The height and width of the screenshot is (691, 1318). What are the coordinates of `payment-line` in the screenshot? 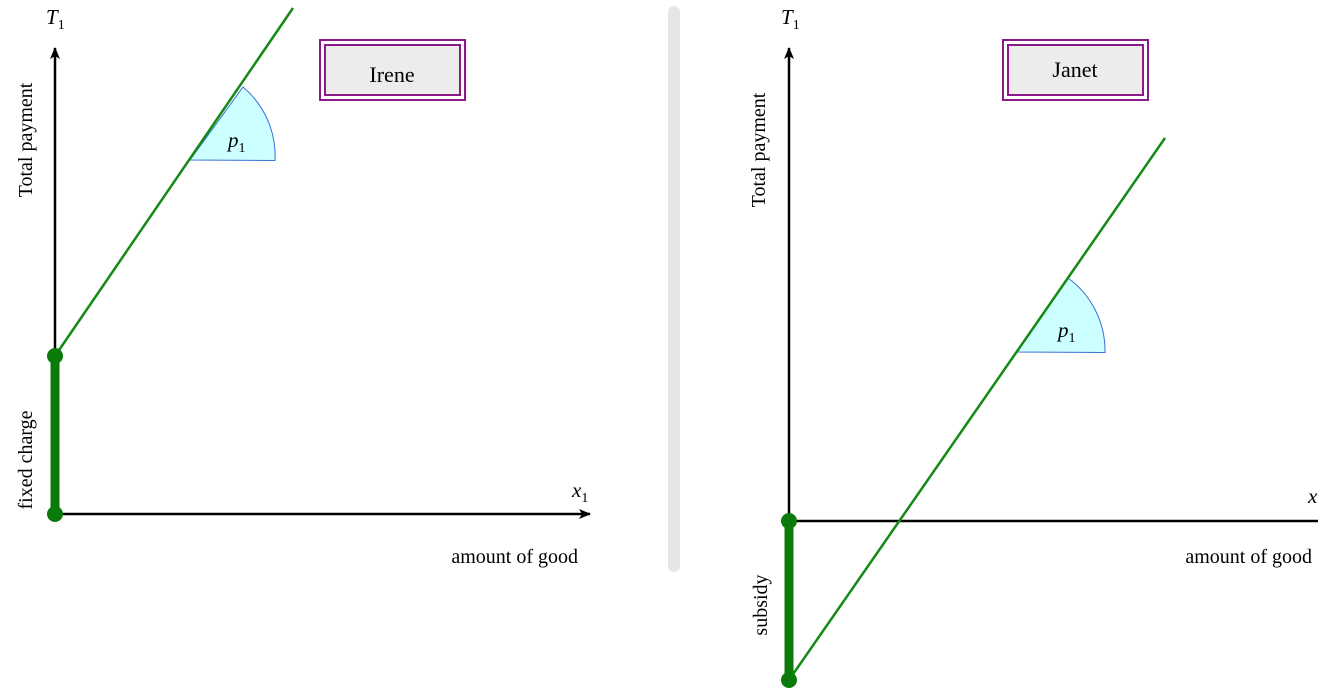 It's located at (174, 182).